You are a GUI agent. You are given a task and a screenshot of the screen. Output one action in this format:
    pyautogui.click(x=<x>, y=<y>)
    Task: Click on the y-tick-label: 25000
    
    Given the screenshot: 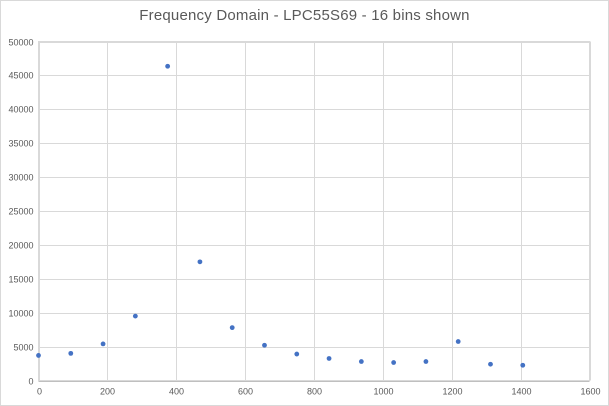 What is the action you would take?
    pyautogui.click(x=20, y=212)
    